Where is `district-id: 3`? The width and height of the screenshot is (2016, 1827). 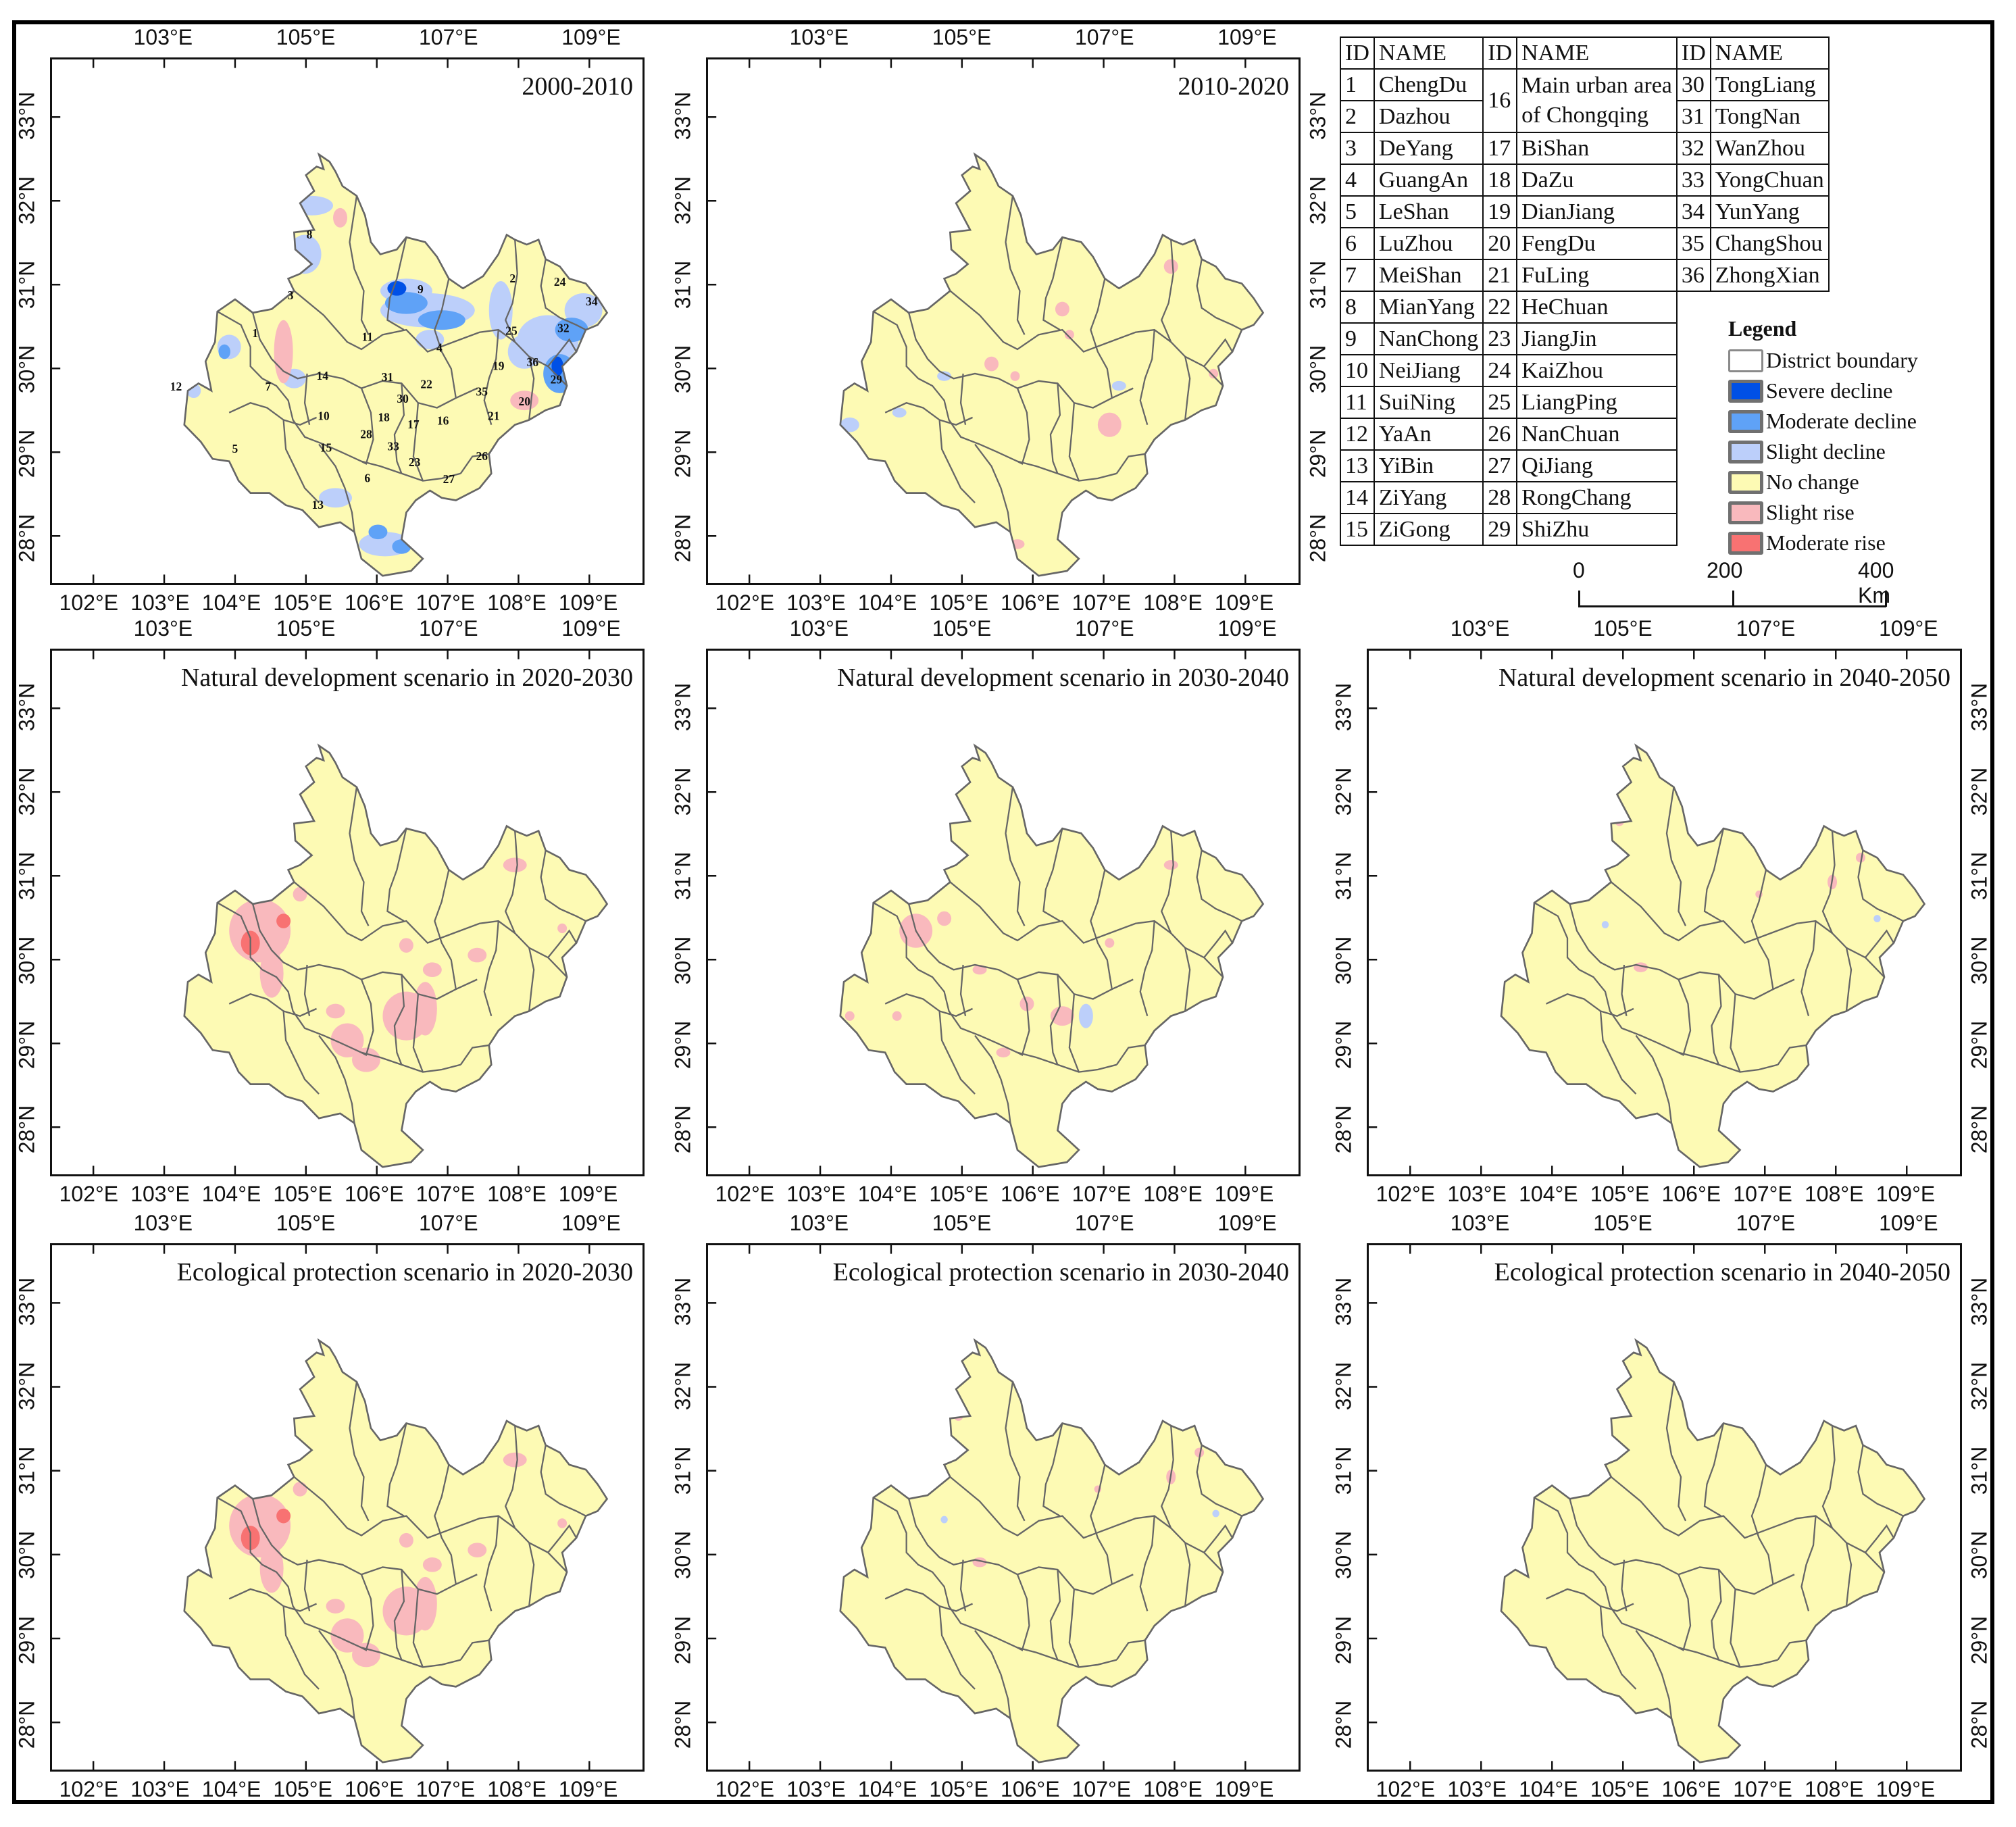
district-id: 3 is located at coordinates (1358, 148).